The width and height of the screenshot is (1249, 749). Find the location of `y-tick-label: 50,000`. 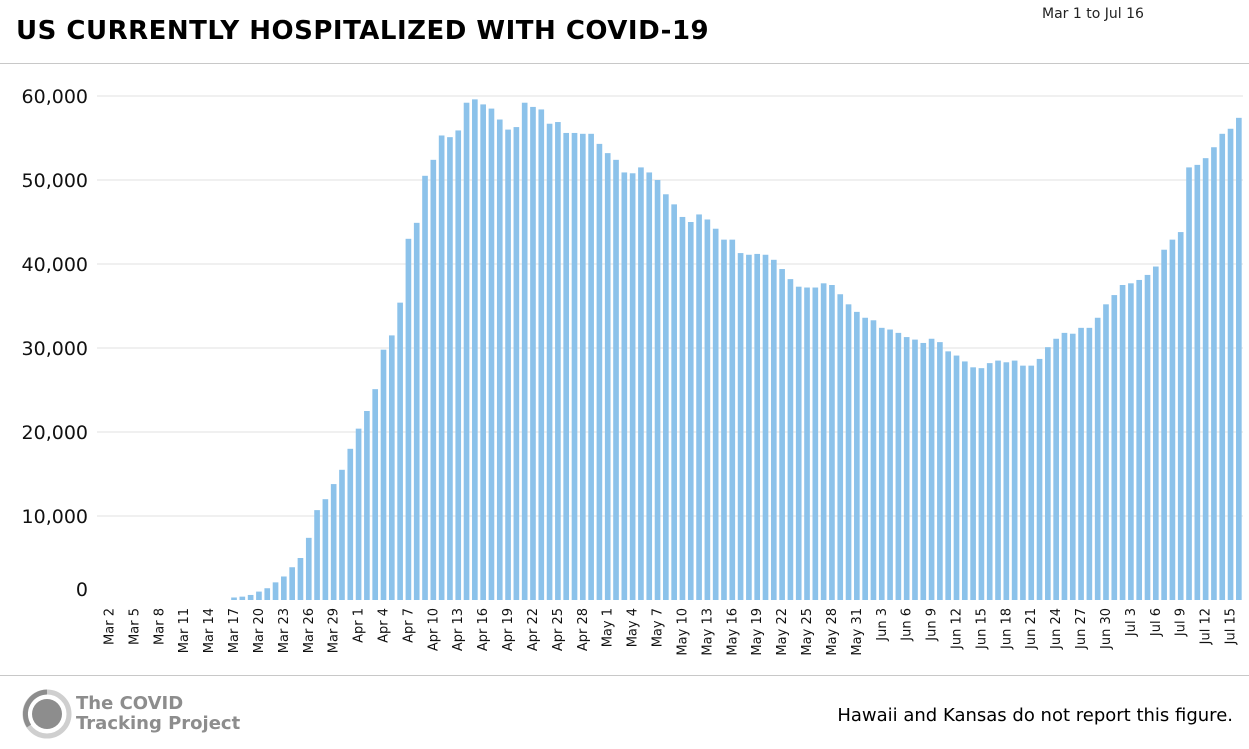

y-tick-label: 50,000 is located at coordinates (55, 181).